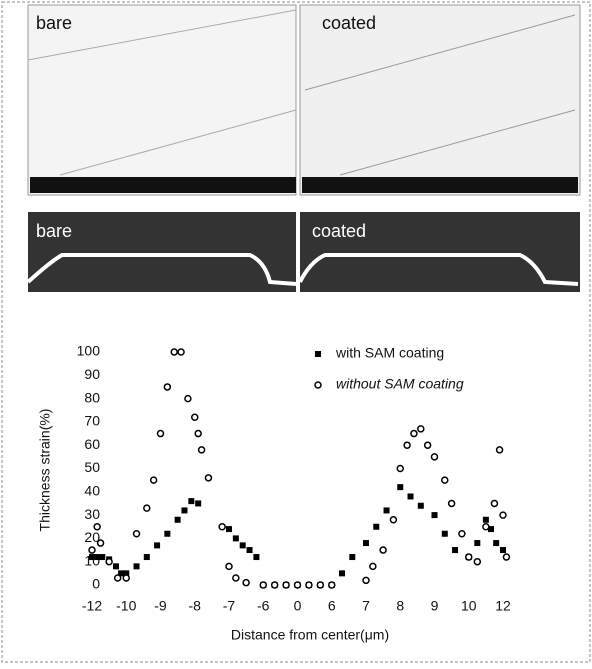 This screenshot has height=669, width=592. Describe the element at coordinates (92, 467) in the screenshot. I see `y-tick-label: 50` at that location.